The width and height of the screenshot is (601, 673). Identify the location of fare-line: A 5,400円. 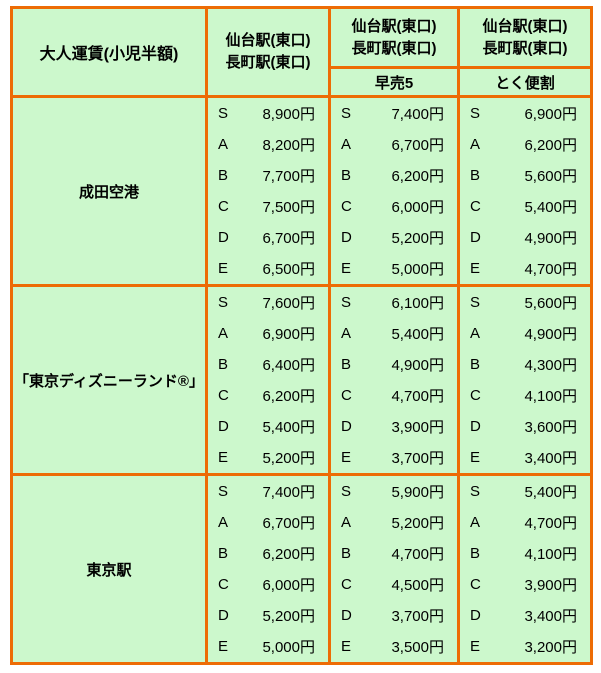
(394, 333).